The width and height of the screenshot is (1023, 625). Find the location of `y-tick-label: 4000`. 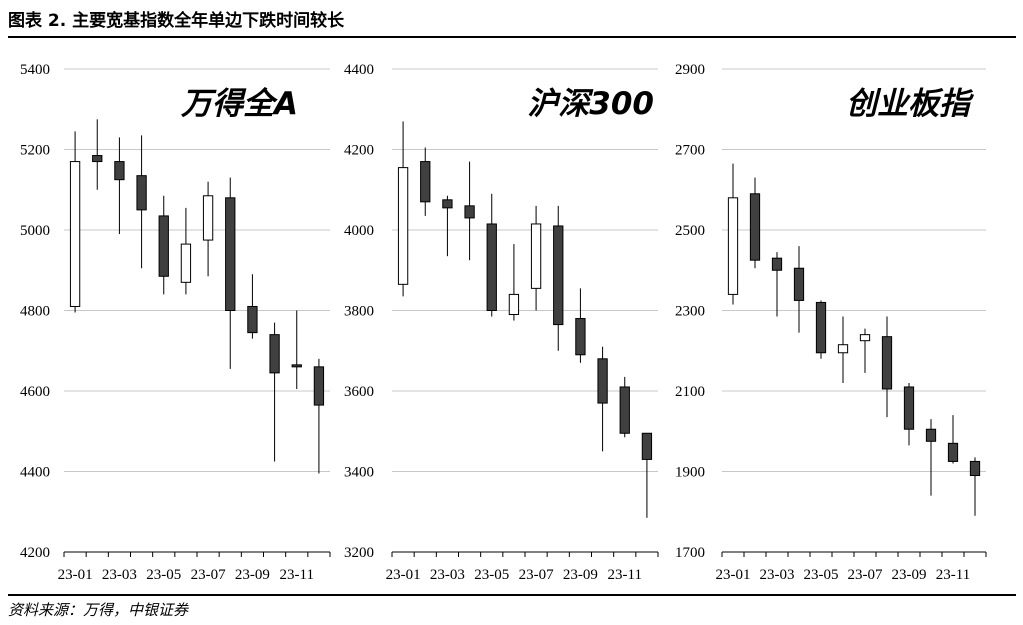

y-tick-label: 4000 is located at coordinates (359, 231).